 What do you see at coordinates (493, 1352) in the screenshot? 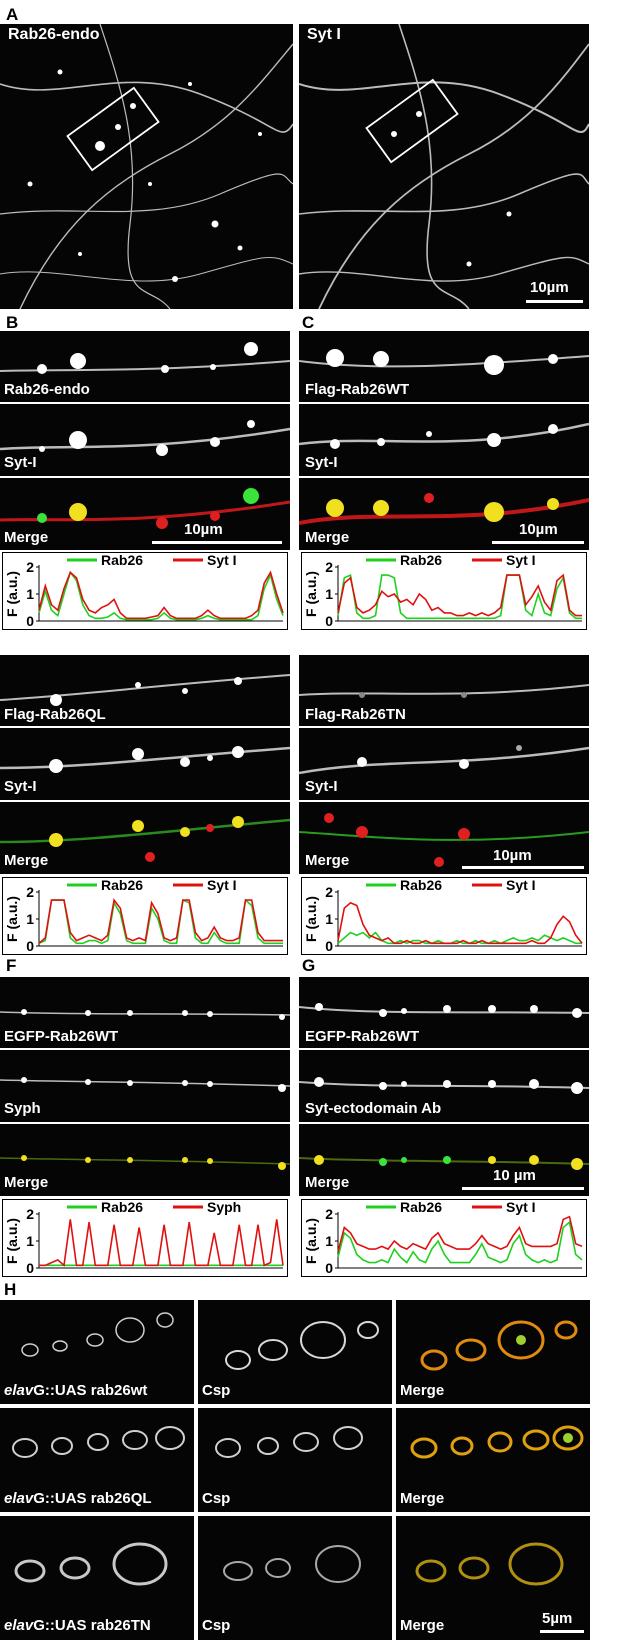
I see `panel-h-row1-merge-image` at bounding box center [493, 1352].